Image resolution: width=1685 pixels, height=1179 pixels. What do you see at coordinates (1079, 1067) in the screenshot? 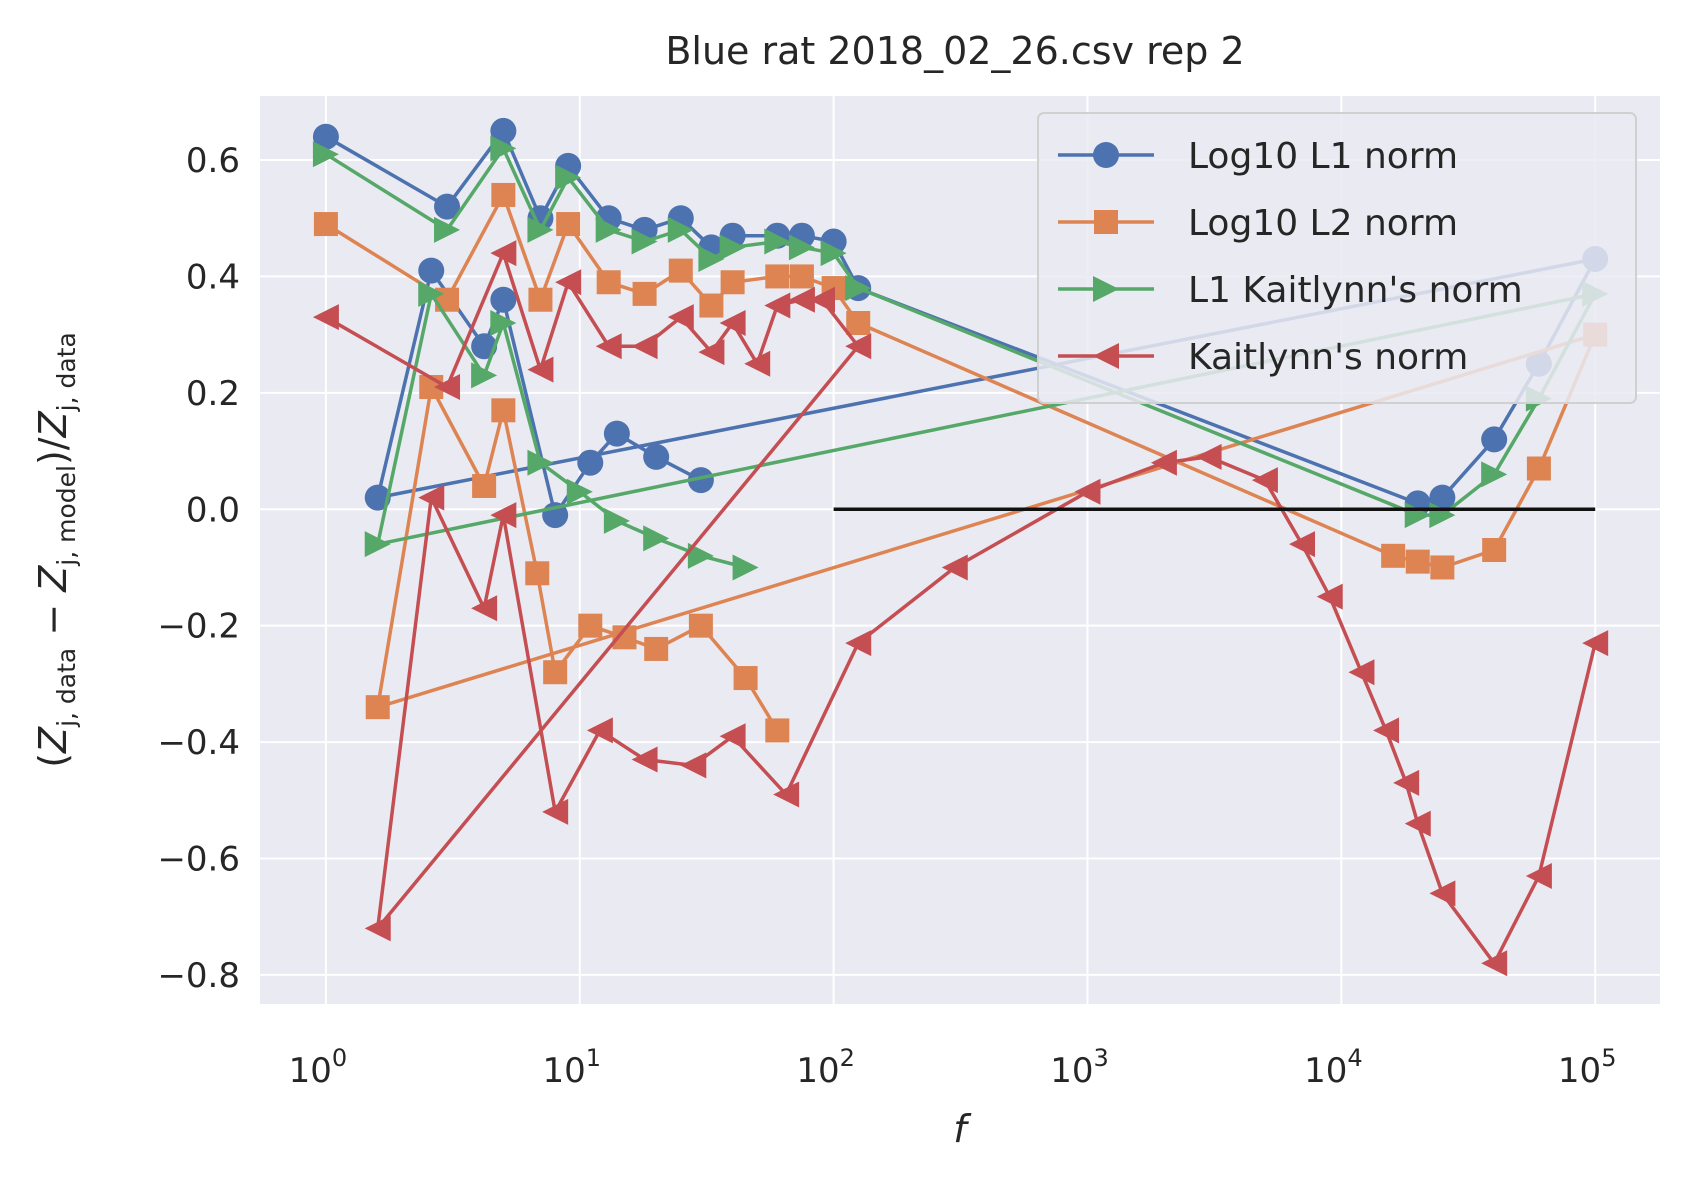
I see `x-tick-label: 10³` at bounding box center [1079, 1067].